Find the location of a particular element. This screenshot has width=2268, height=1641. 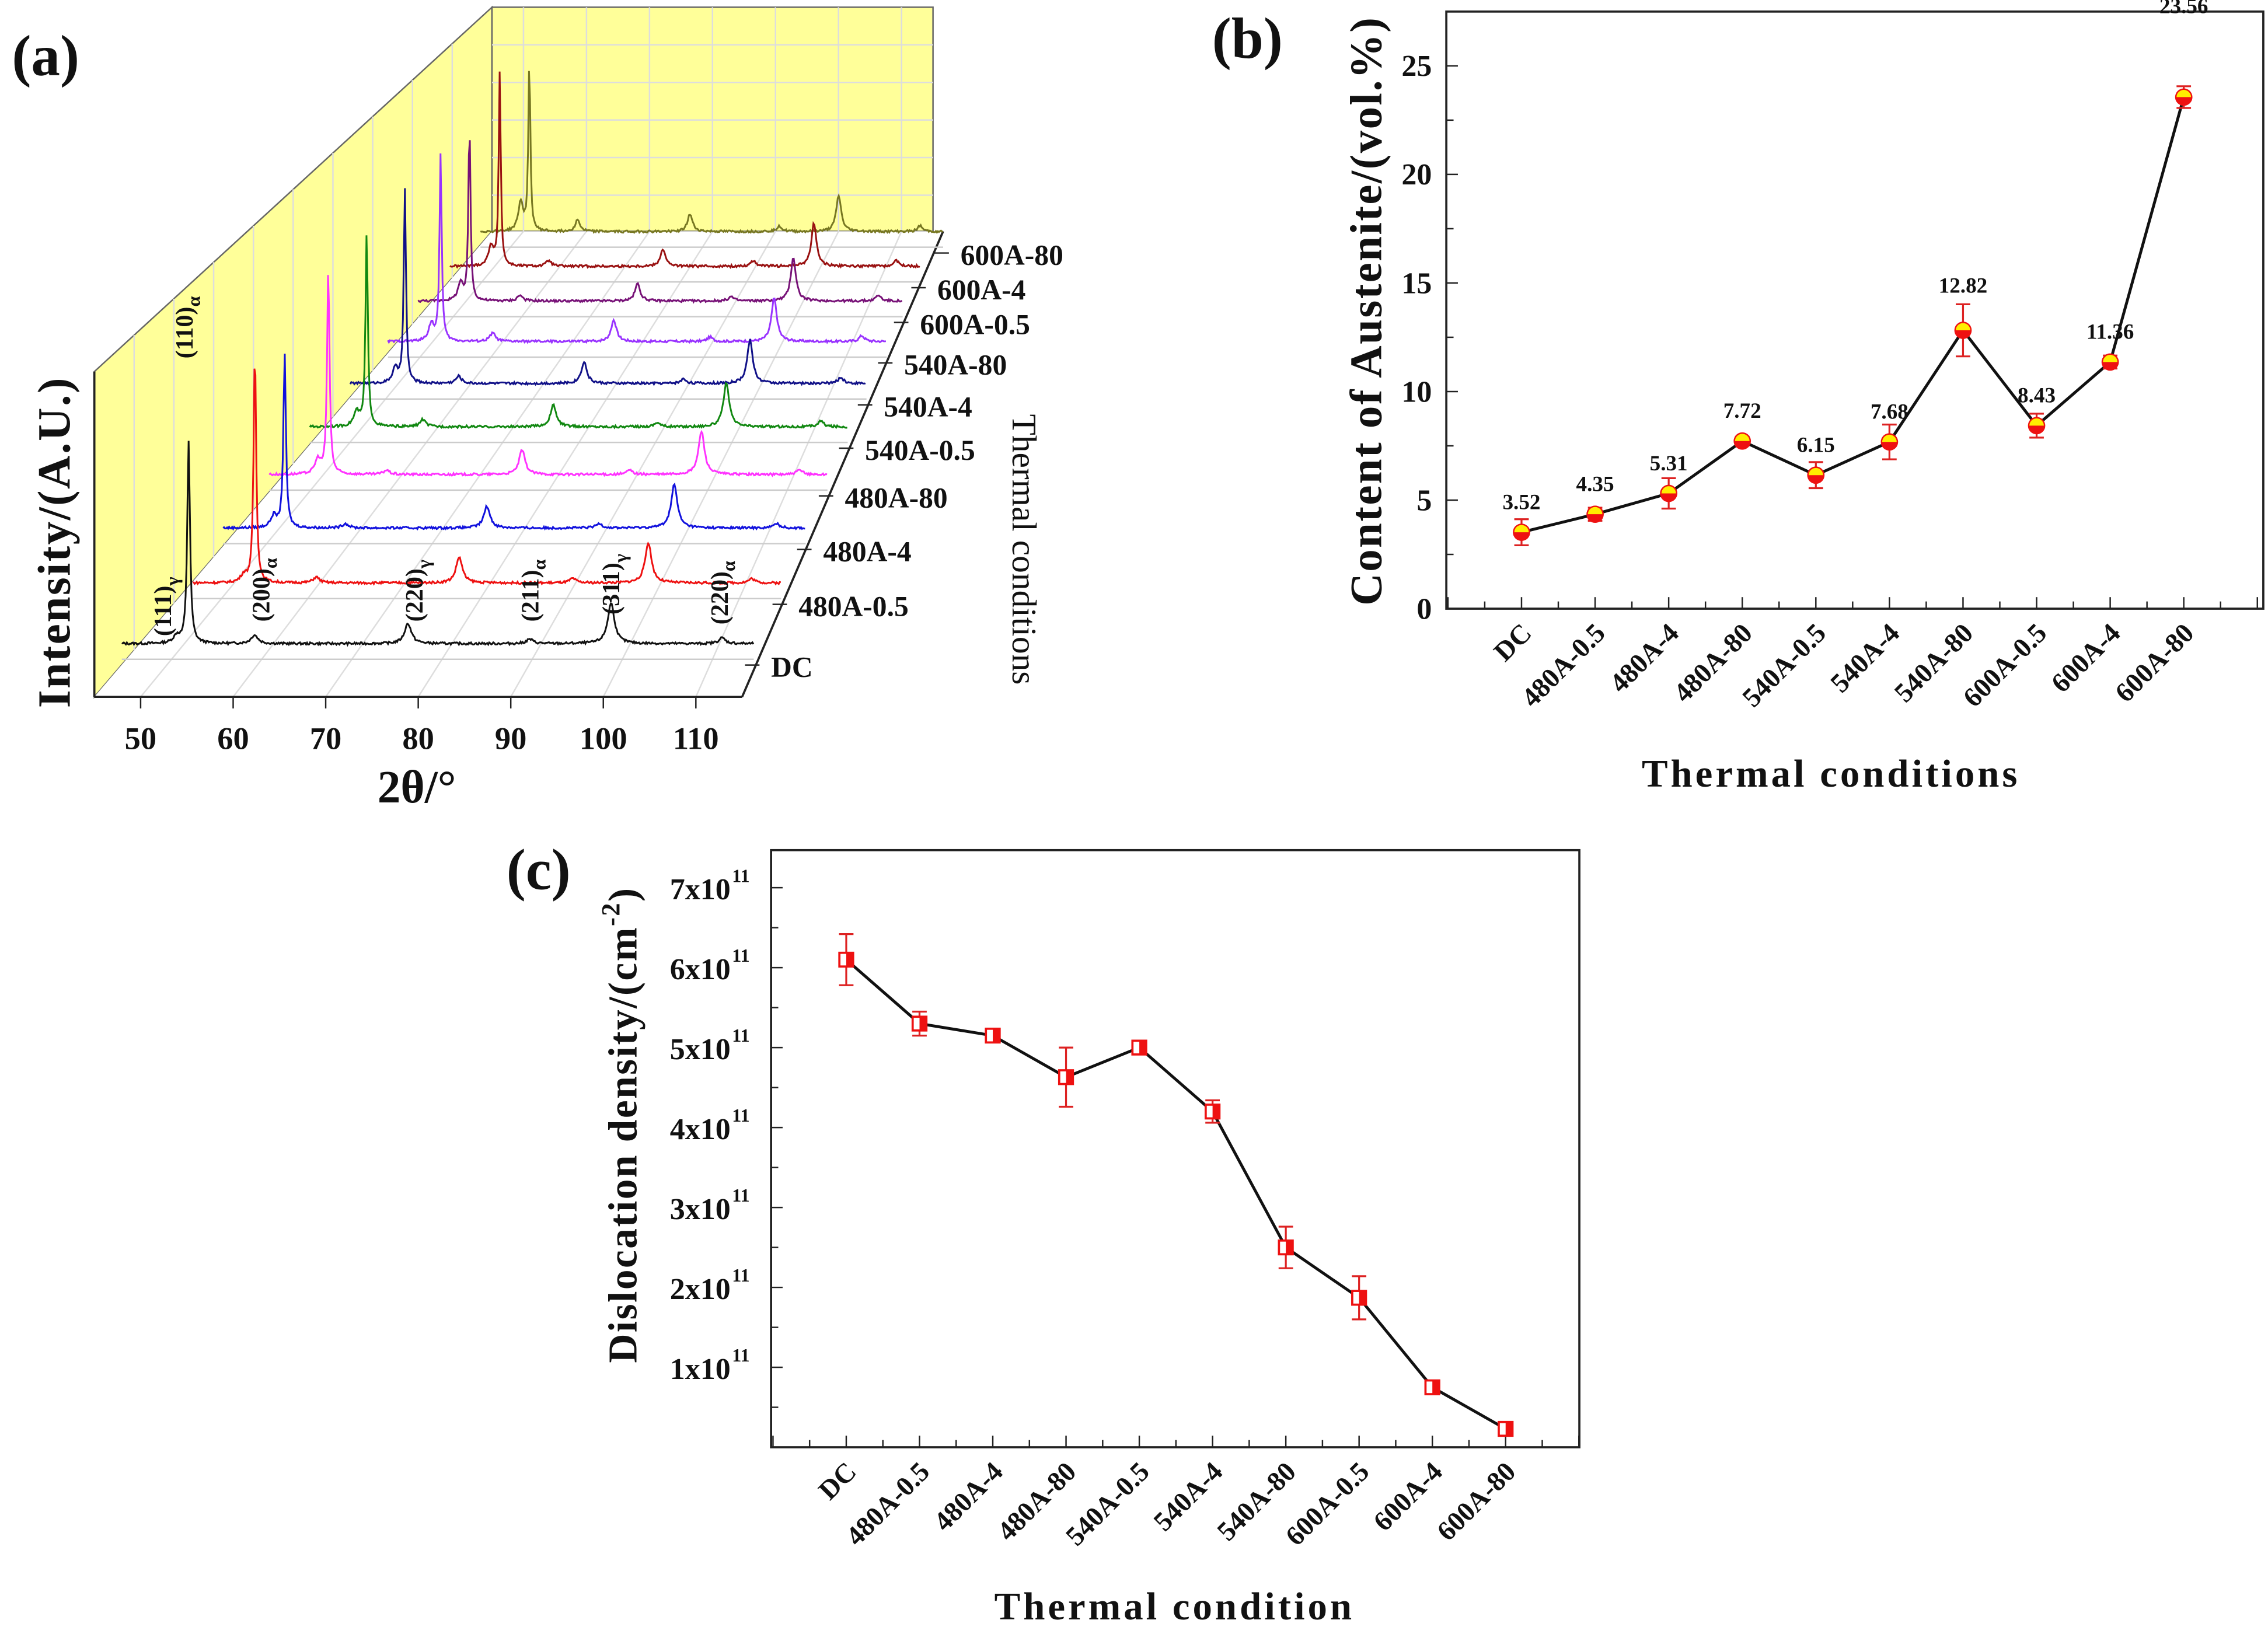

y-tick-label: 15 is located at coordinates (1417, 283).